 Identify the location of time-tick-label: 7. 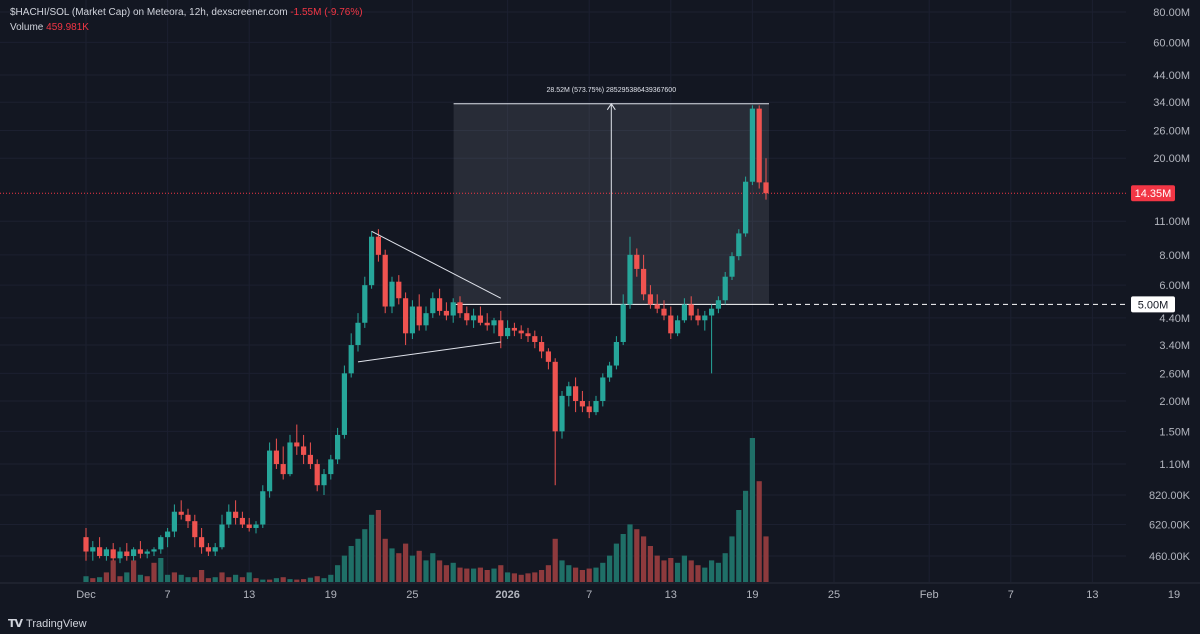
(589, 595).